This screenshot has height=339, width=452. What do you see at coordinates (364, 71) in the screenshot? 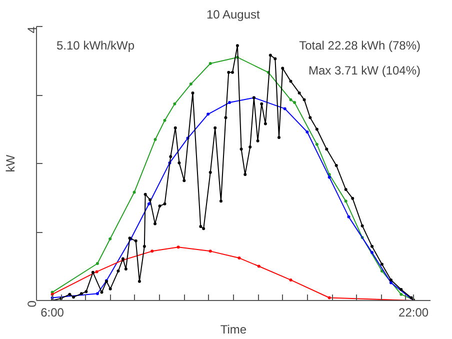
I see `annotation: Max 3.71 kW (104%)` at bounding box center [364, 71].